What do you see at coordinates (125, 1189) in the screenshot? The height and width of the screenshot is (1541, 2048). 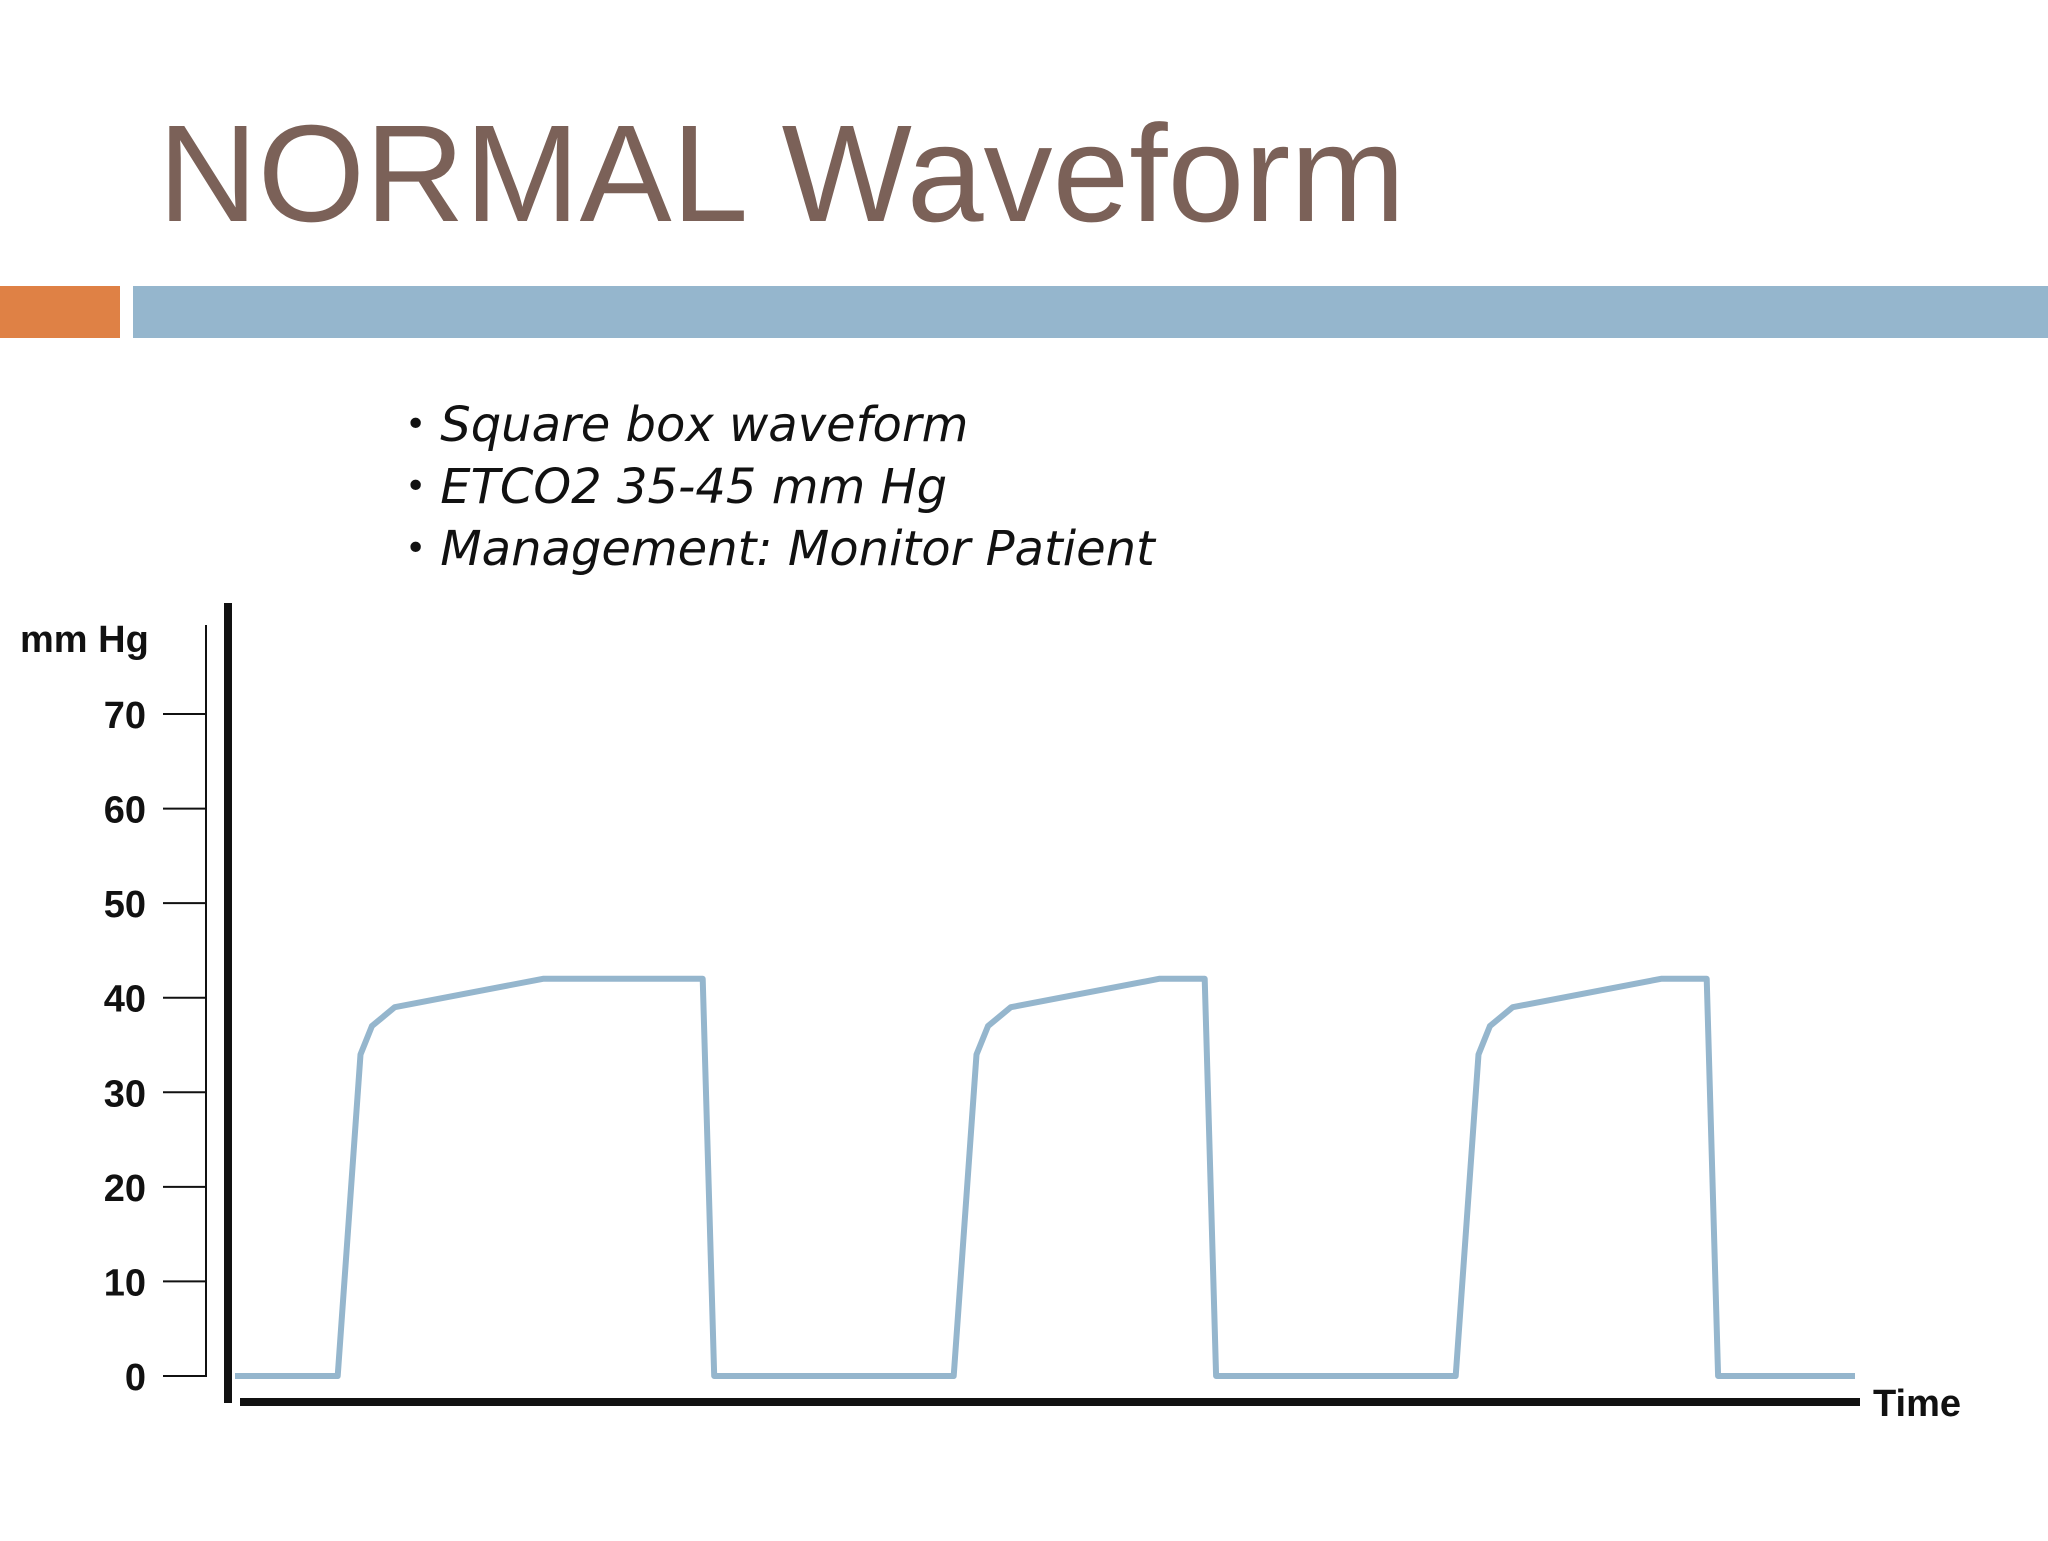 I see `y-tick-label: 20` at bounding box center [125, 1189].